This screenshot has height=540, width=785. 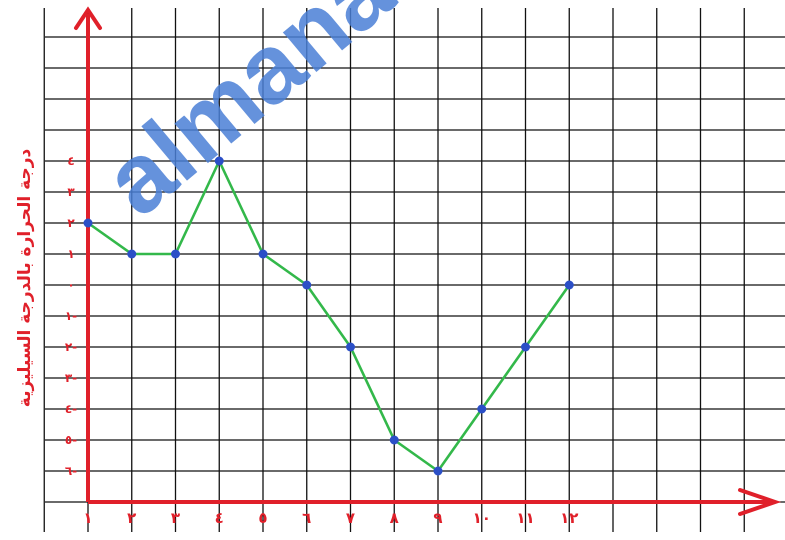 What do you see at coordinates (88, 18) in the screenshot?
I see `y-axis-arrowhead` at bounding box center [88, 18].